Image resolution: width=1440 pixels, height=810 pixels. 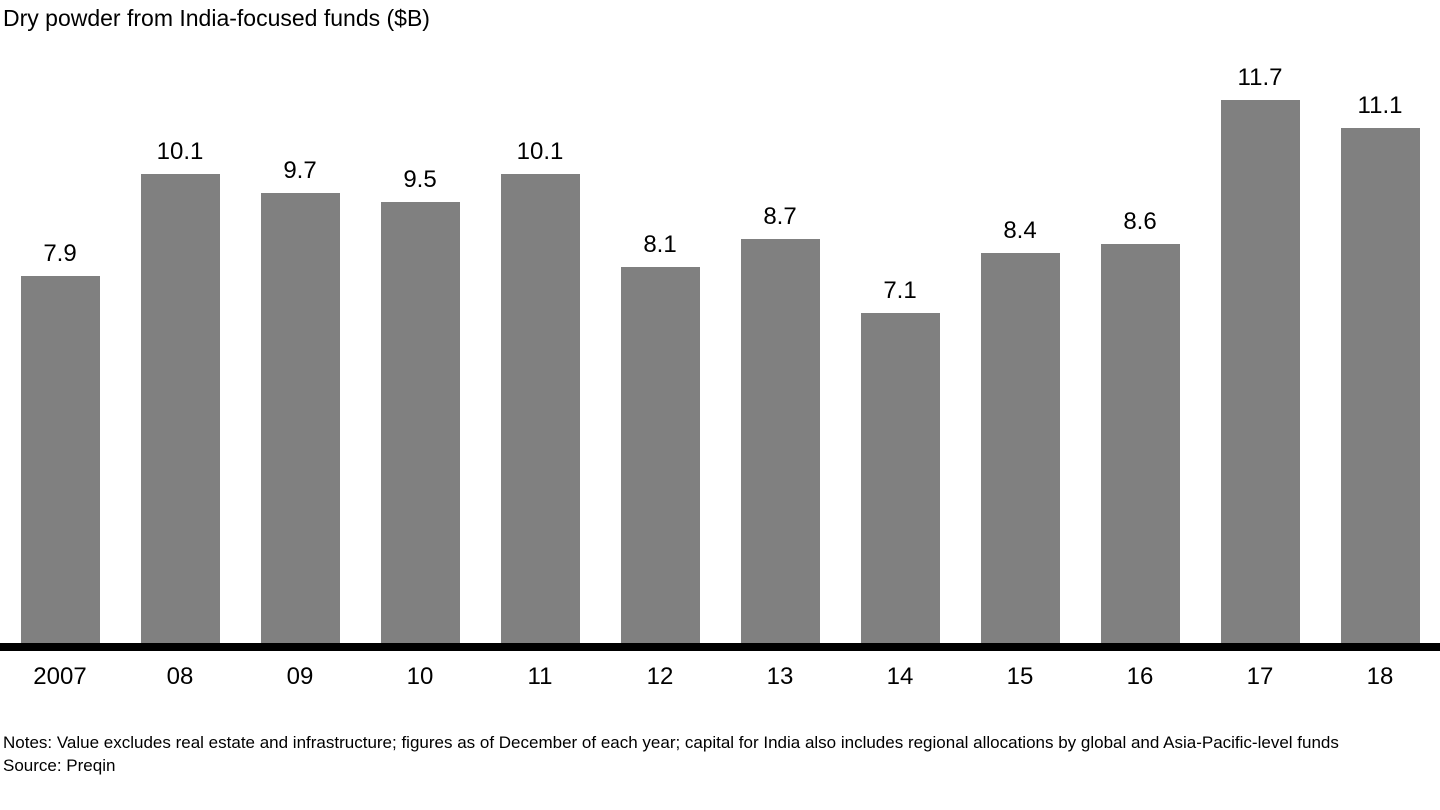 What do you see at coordinates (720, 671) in the screenshot?
I see `x-axis-labels: 2007 08 09 10 11 12 13 14 15 16 17 18` at bounding box center [720, 671].